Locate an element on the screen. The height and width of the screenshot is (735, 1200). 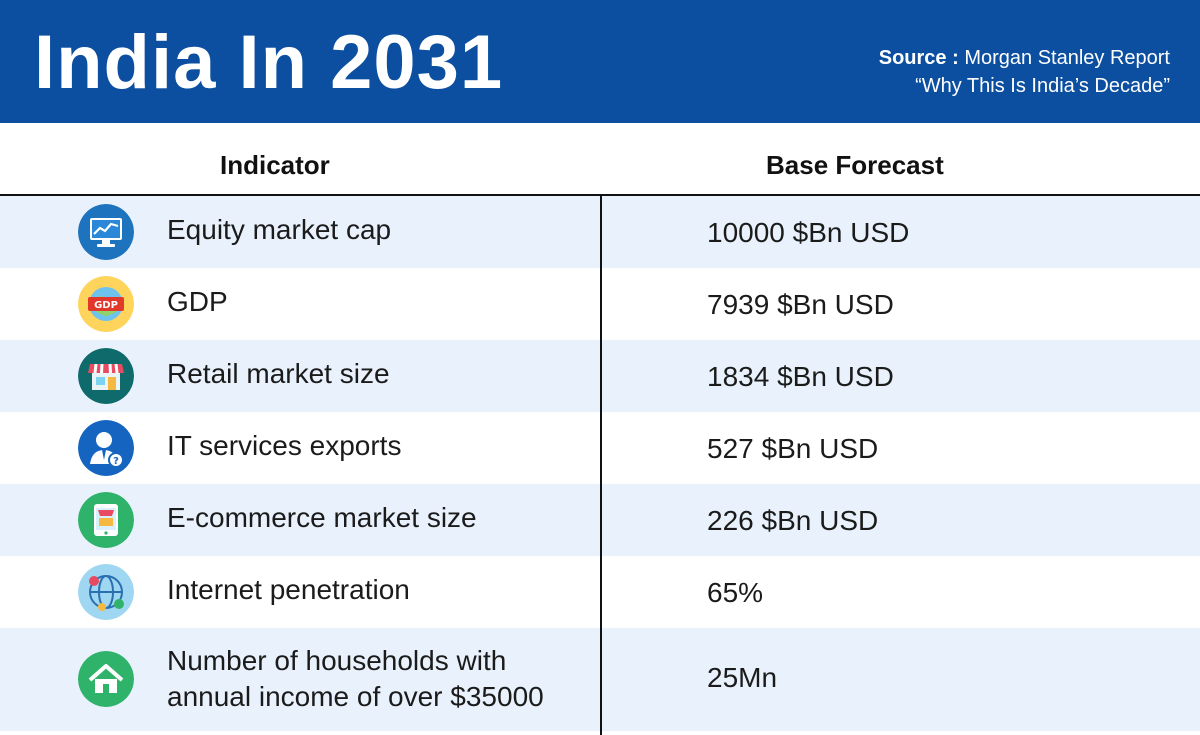
column-divider is located at coordinates (601, 465).